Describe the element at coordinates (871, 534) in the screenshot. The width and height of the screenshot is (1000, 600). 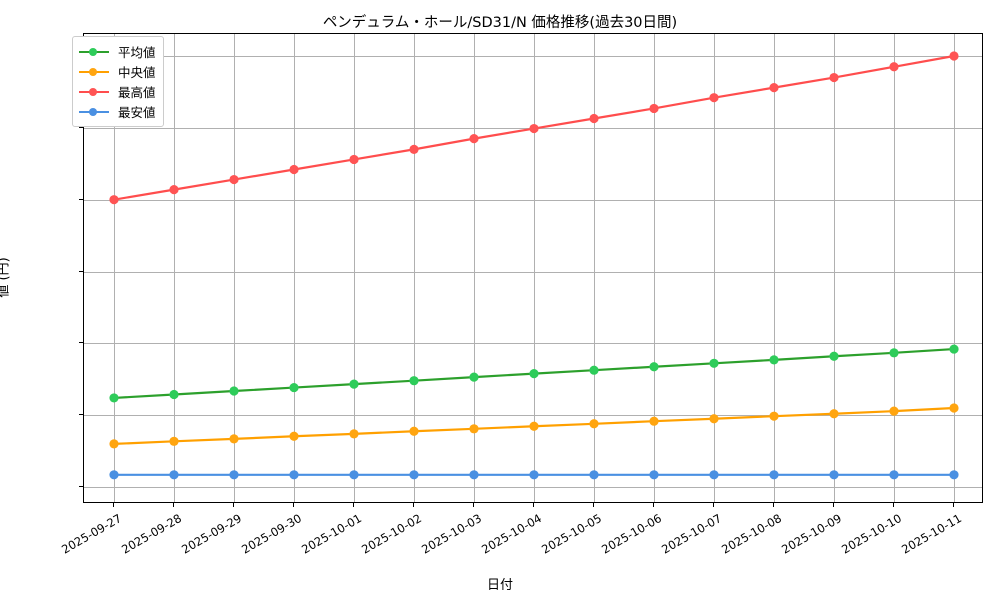
I see `x-axis-tick-label: 2025-10-10` at that location.